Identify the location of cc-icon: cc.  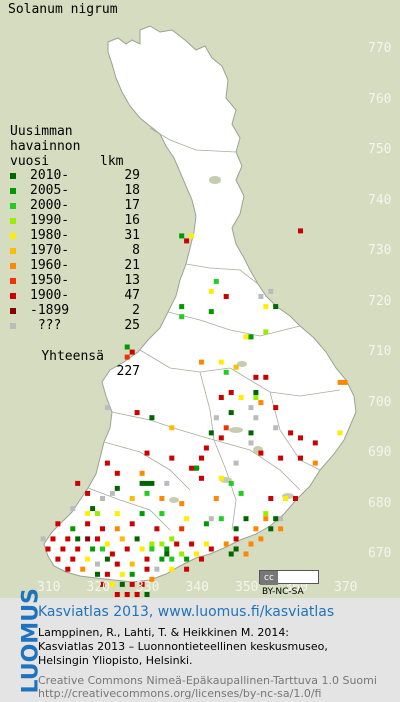
(269, 578).